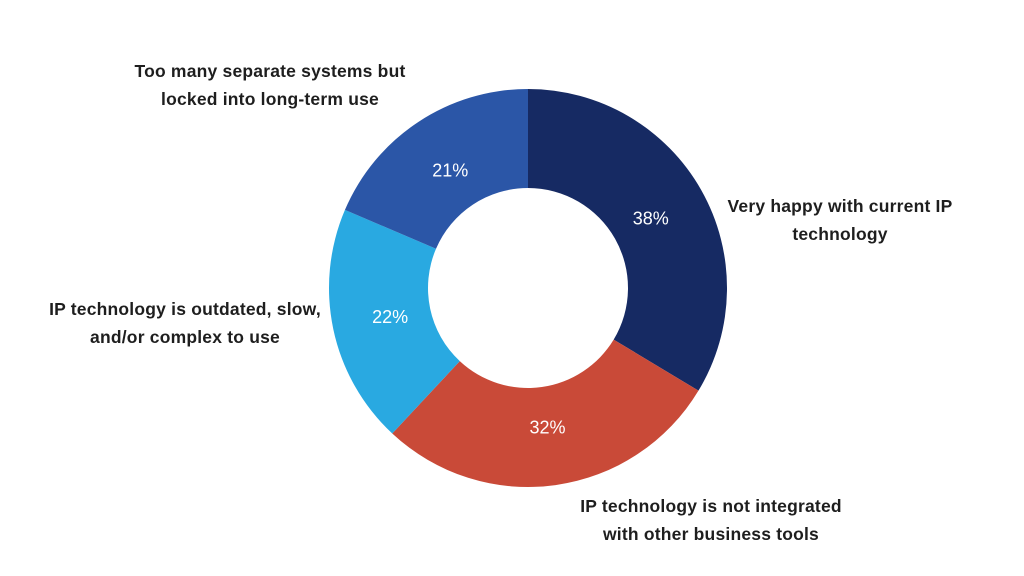 The image size is (1024, 576). I want to click on percent-label-not-integrated: 32%, so click(547, 428).